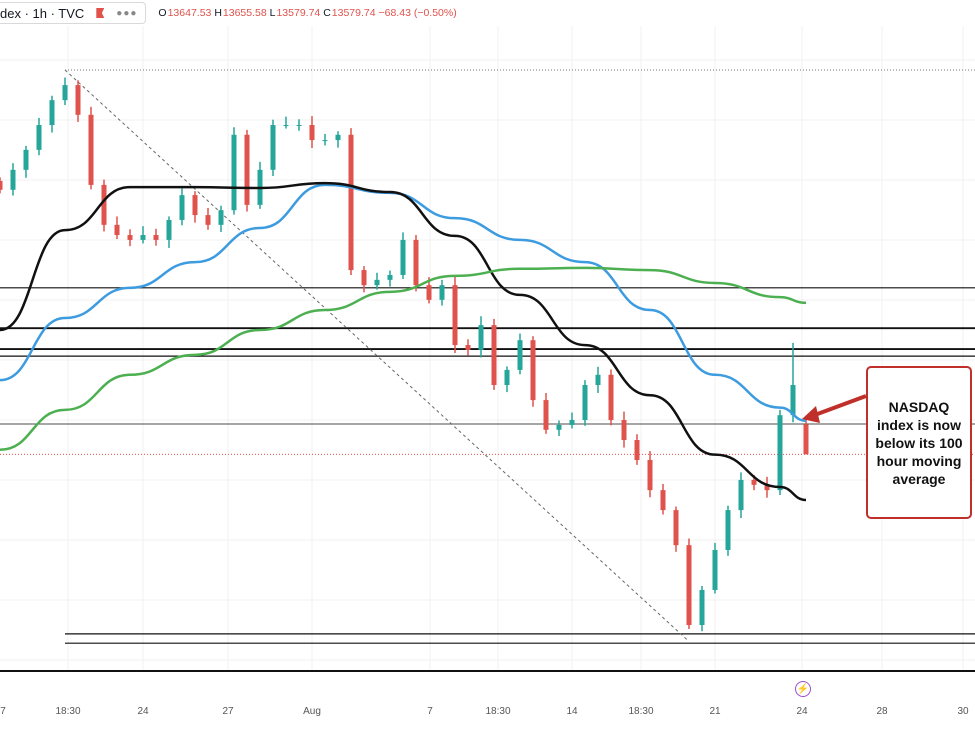 The image size is (975, 732). Describe the element at coordinates (228, 711) in the screenshot. I see `x-tick-label: 27` at that location.